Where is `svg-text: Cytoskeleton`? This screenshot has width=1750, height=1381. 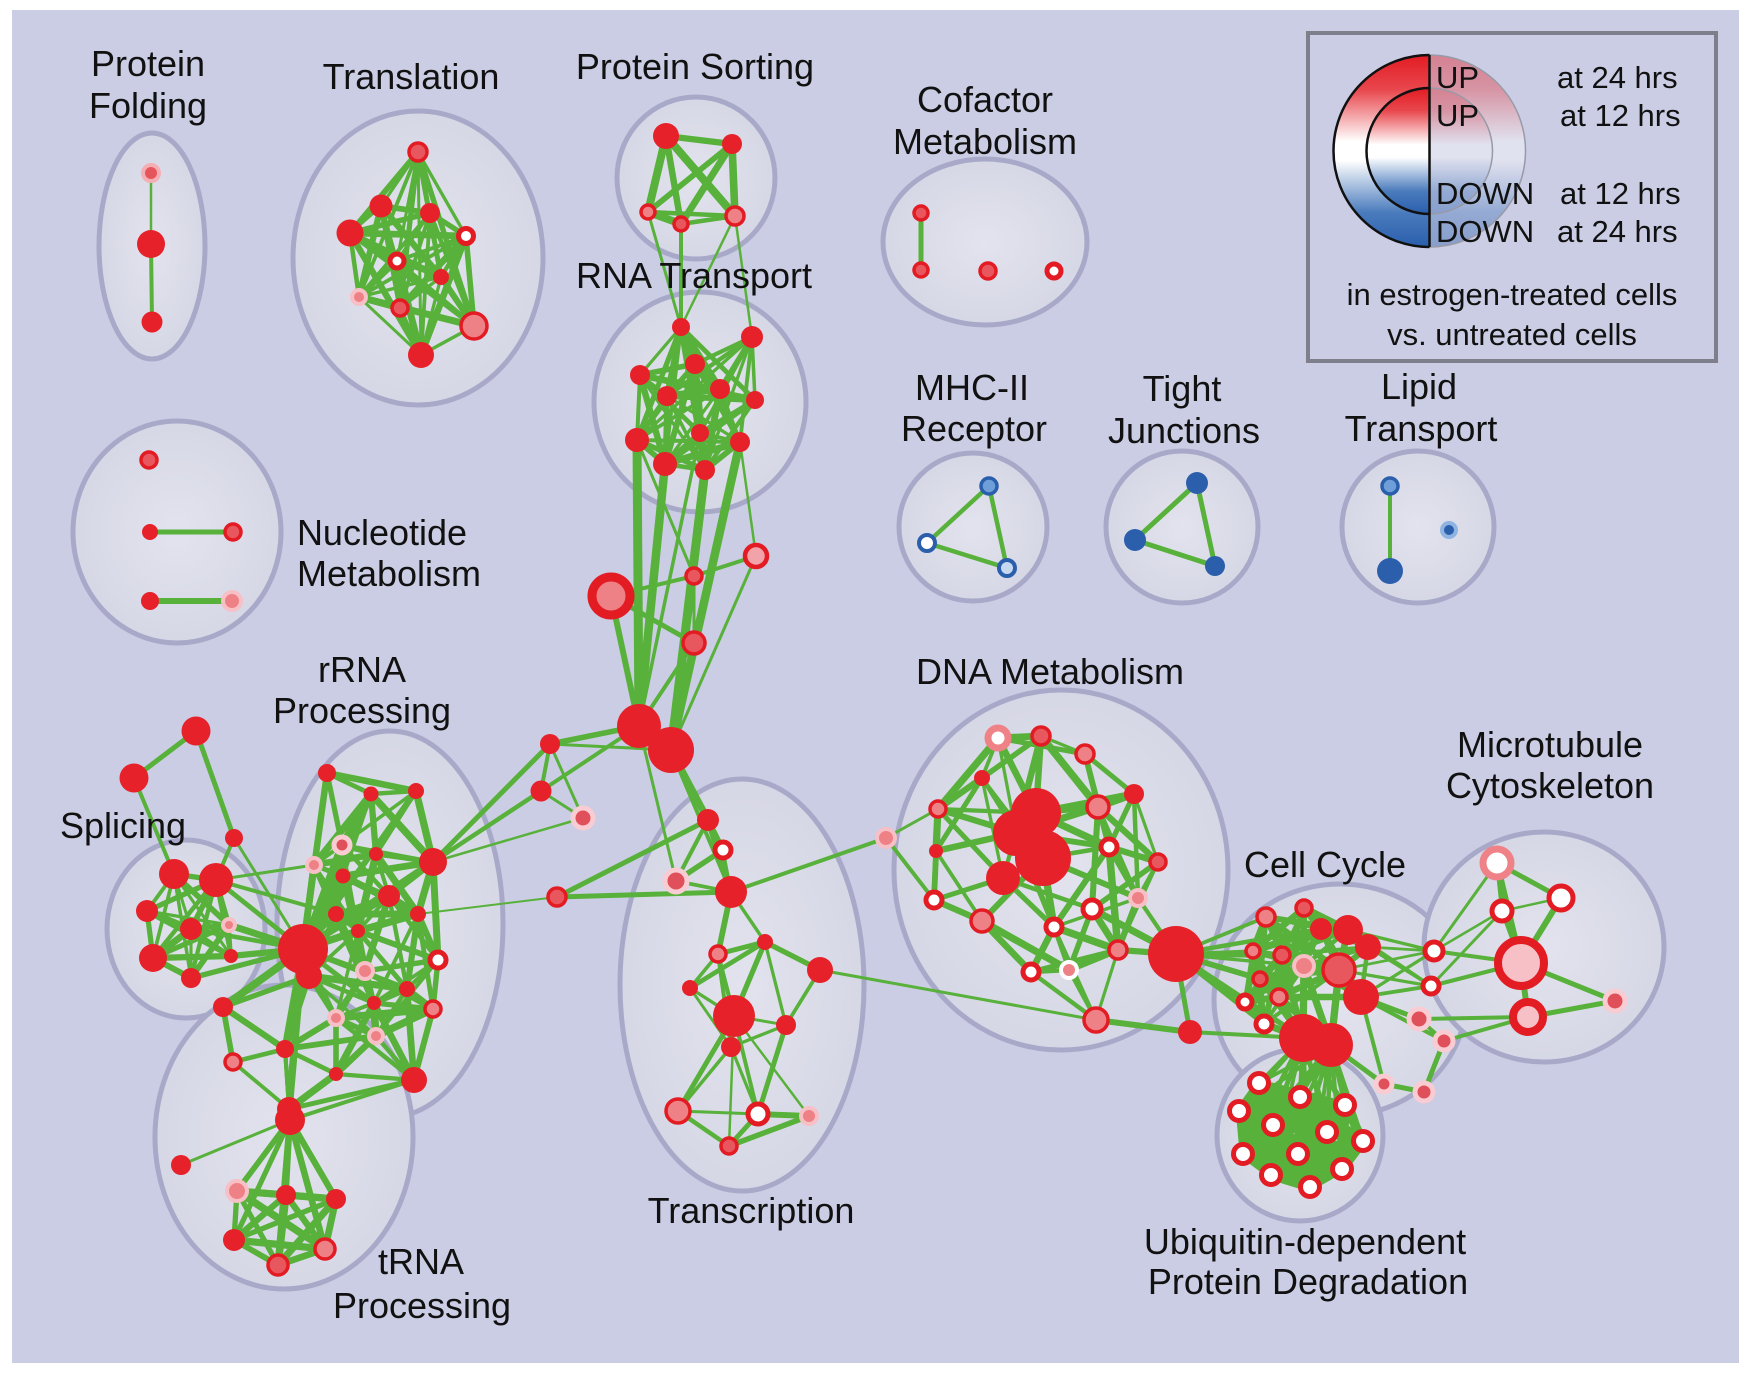 svg-text: Cytoskeleton is located at coordinates (1550, 785).